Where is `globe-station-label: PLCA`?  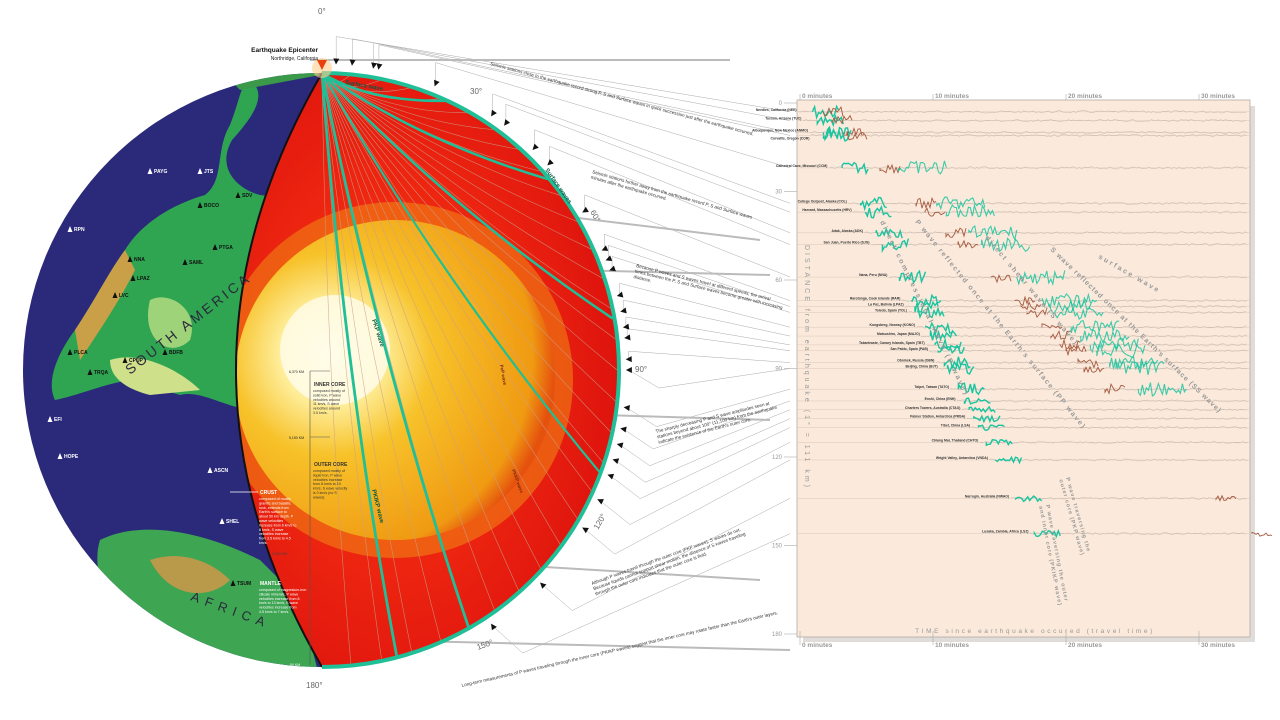
globe-station-label: PLCA is located at coordinates (81, 353).